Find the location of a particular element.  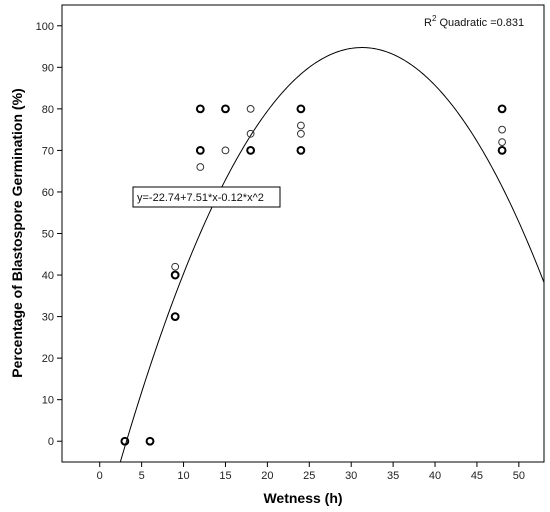

r2-annotation: R2 Quadratic =0.831 is located at coordinates (474, 21).